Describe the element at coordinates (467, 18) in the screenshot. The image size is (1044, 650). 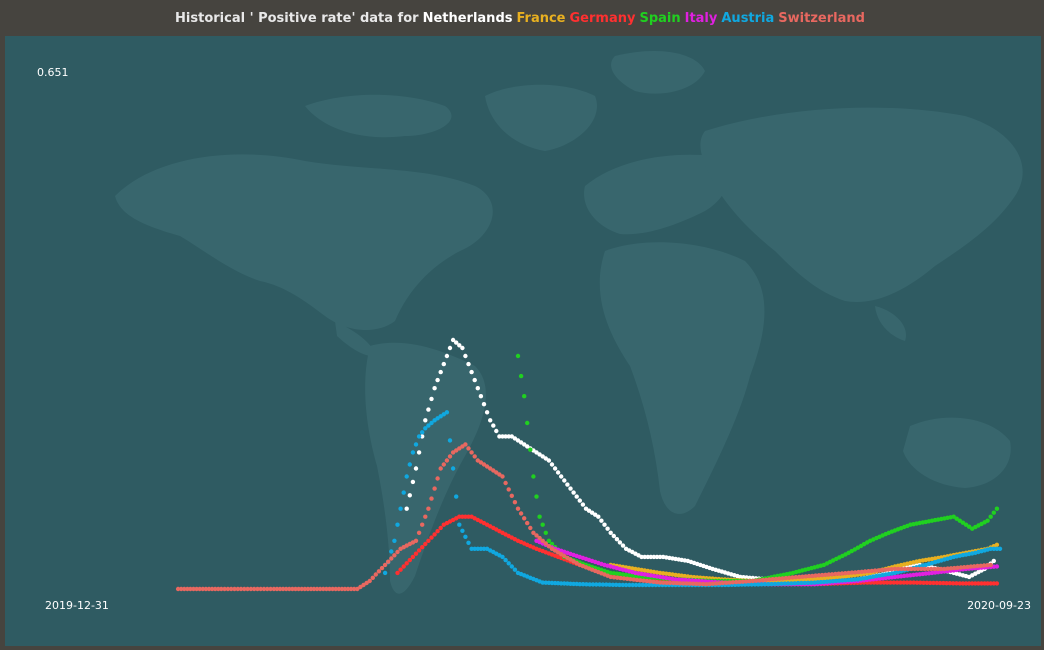
I see `legend-netherlands: Netherlands` at that location.